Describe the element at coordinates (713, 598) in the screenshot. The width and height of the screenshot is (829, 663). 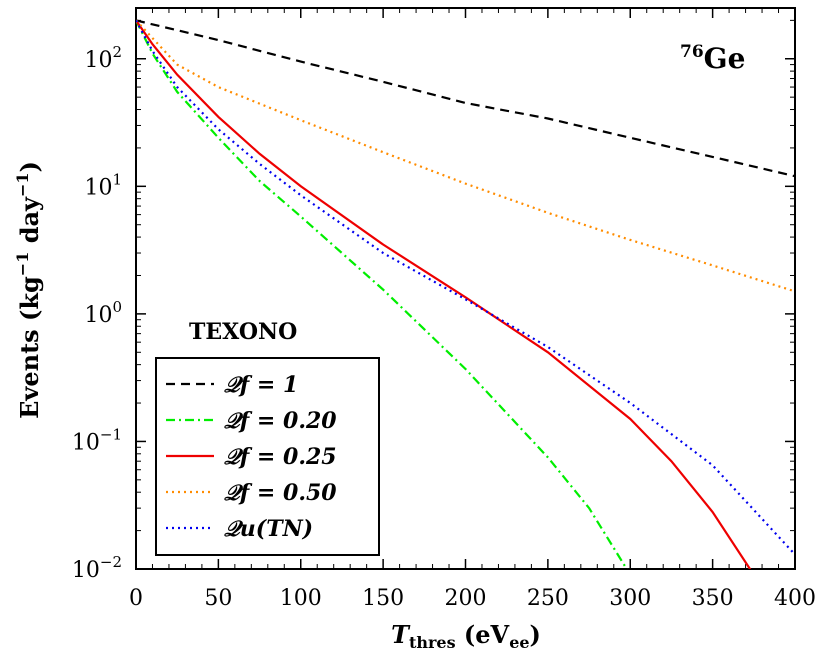
I see `x-tick-label: 350` at that location.